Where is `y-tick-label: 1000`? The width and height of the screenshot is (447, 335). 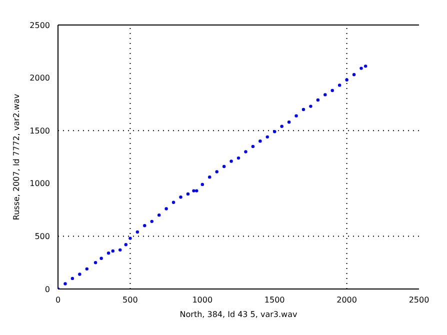
y-tick-label: 1000 is located at coordinates (40, 183).